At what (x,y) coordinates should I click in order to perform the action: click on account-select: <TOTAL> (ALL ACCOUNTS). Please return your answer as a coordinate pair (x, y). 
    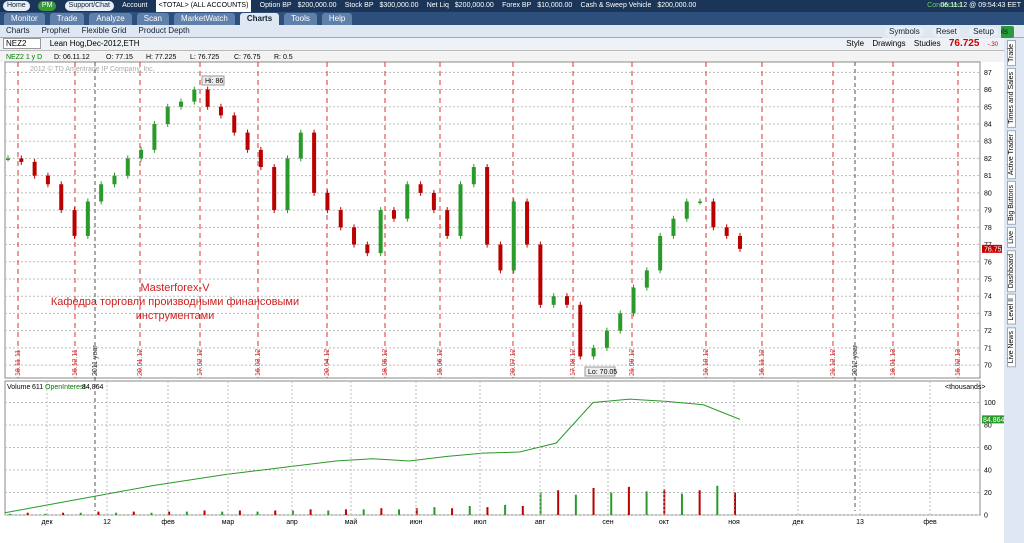
    Looking at the image, I should click on (203, 6).